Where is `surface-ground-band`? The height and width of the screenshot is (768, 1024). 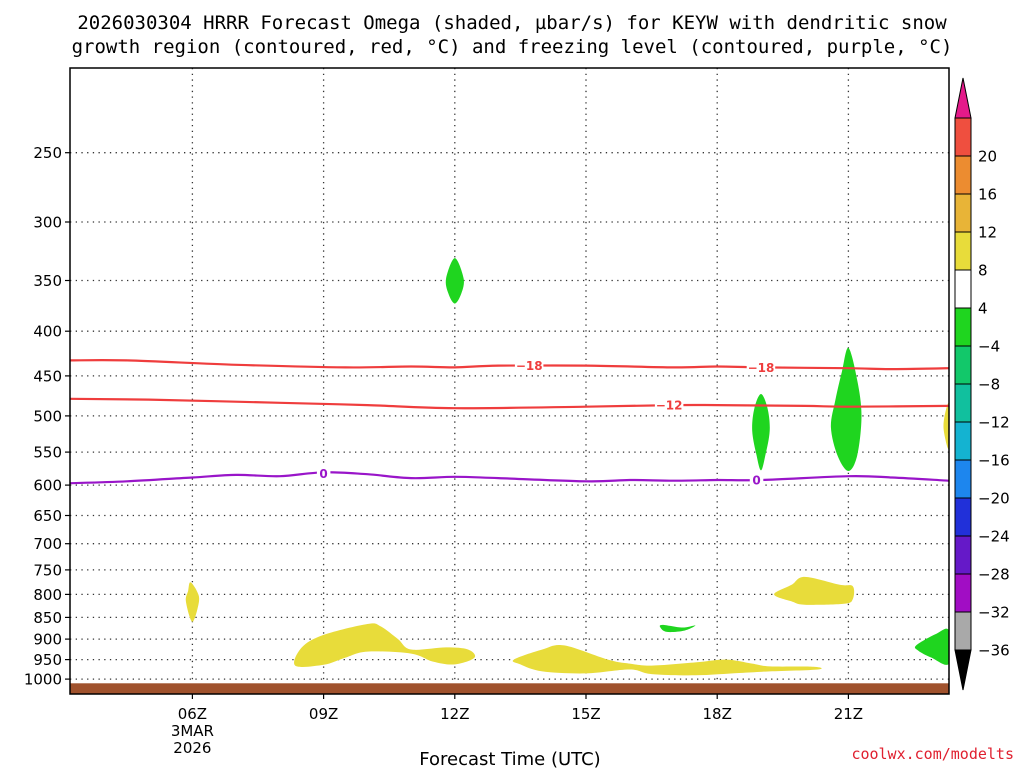 surface-ground-band is located at coordinates (509, 688).